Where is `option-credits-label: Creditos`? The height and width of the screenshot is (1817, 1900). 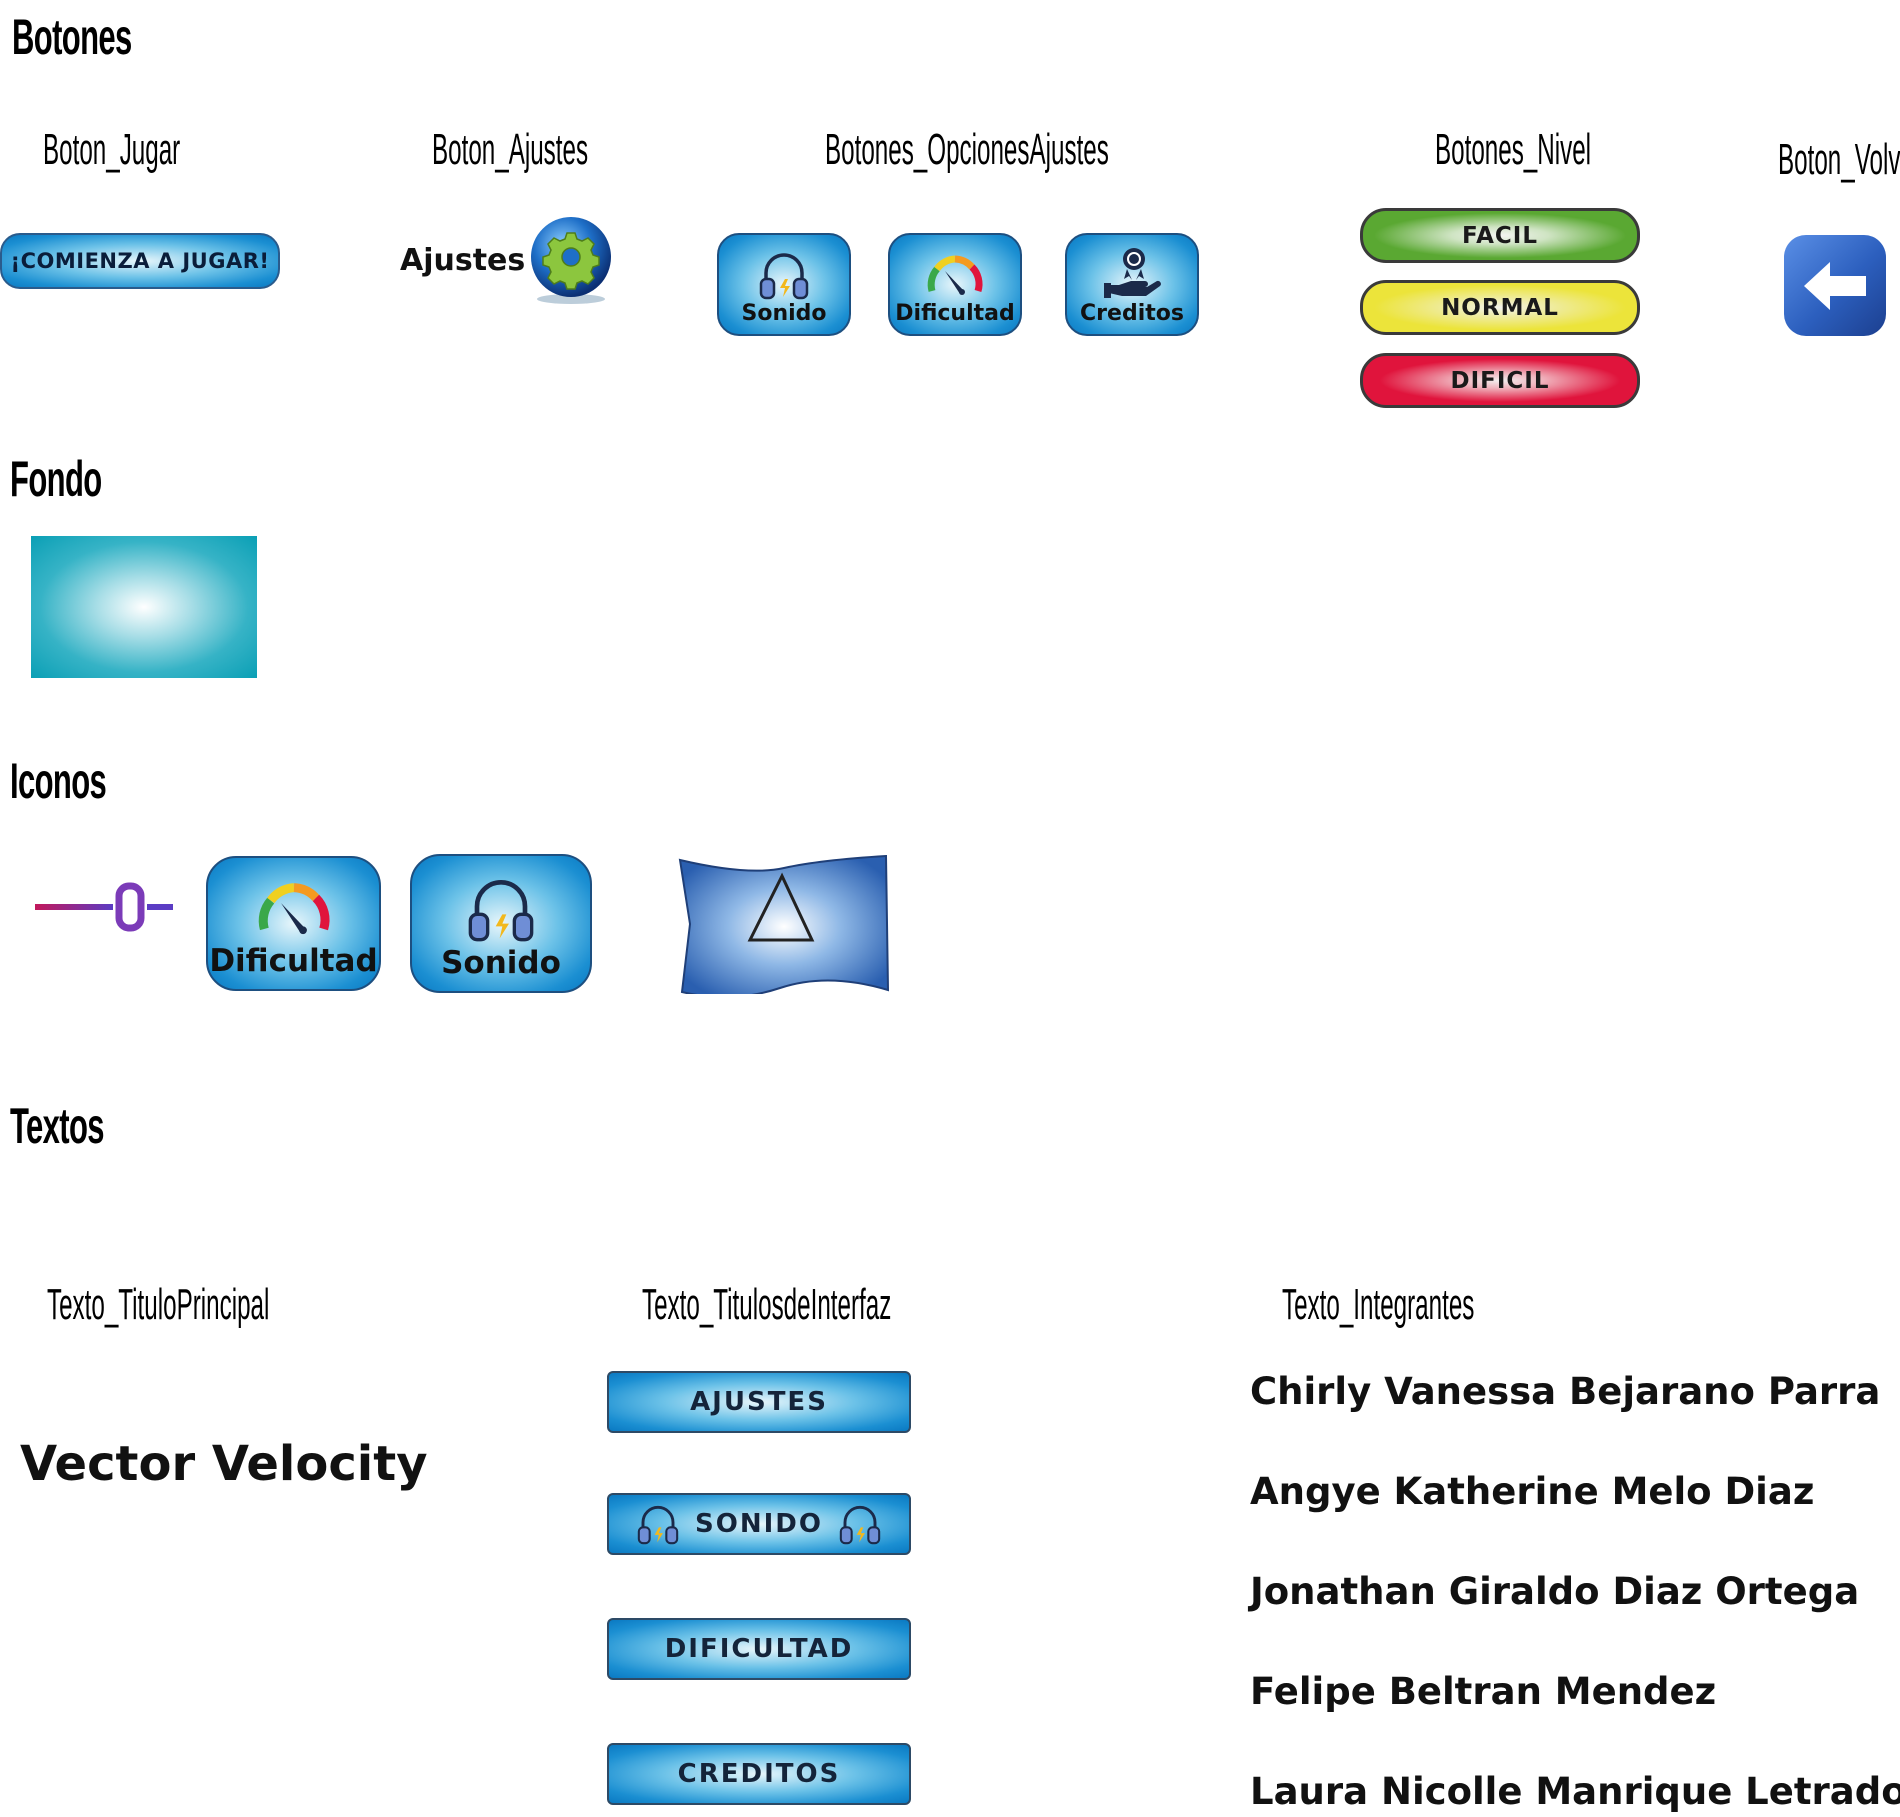 option-credits-label: Creditos is located at coordinates (1132, 313).